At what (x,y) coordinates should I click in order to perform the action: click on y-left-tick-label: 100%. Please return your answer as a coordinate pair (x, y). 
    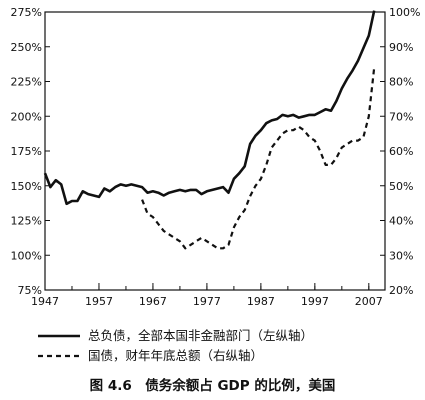
    Looking at the image, I should click on (26, 255).